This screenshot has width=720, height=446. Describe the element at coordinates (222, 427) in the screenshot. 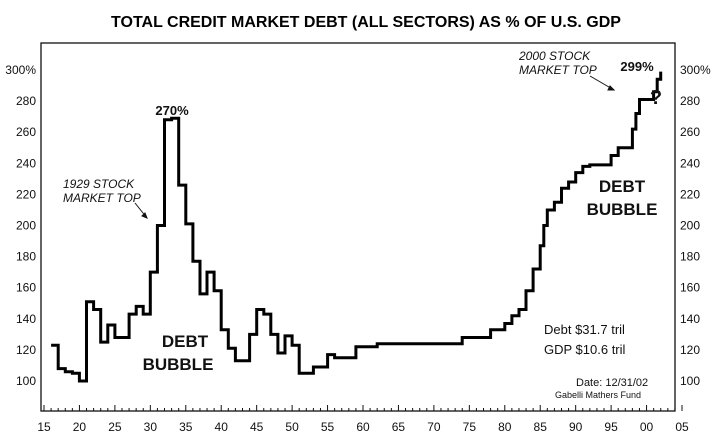

I see `x-tick-label: 40` at that location.